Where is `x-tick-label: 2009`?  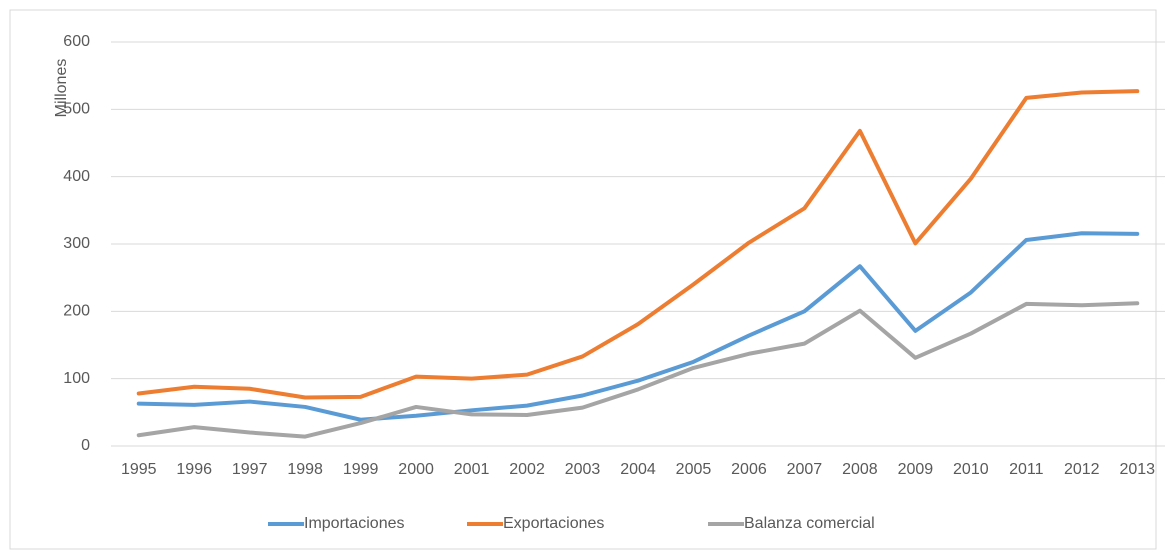
x-tick-label: 2009 is located at coordinates (916, 469).